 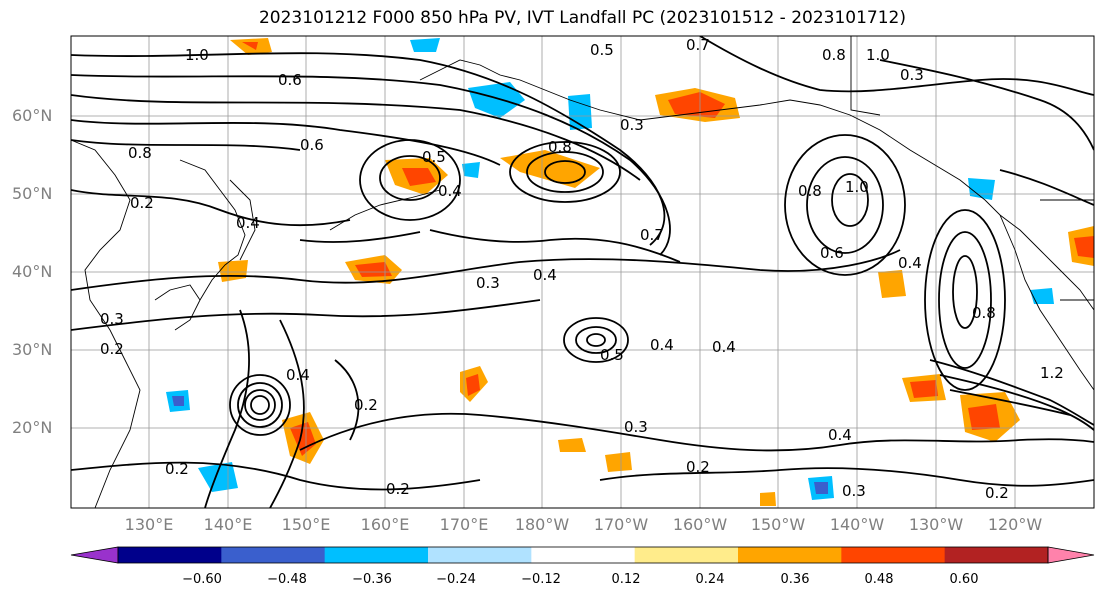 I want to click on colorbar-tick-label: 0.36, so click(x=795, y=579).